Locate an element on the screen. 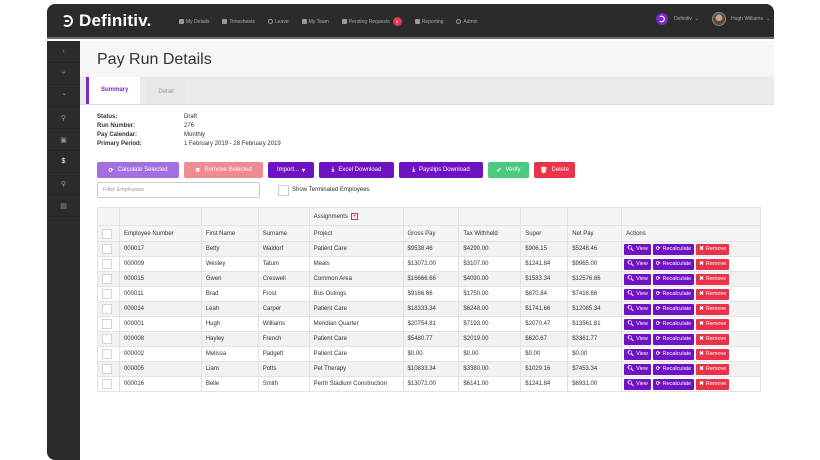 The height and width of the screenshot is (460, 820). nav-leave: Leave is located at coordinates (278, 22).